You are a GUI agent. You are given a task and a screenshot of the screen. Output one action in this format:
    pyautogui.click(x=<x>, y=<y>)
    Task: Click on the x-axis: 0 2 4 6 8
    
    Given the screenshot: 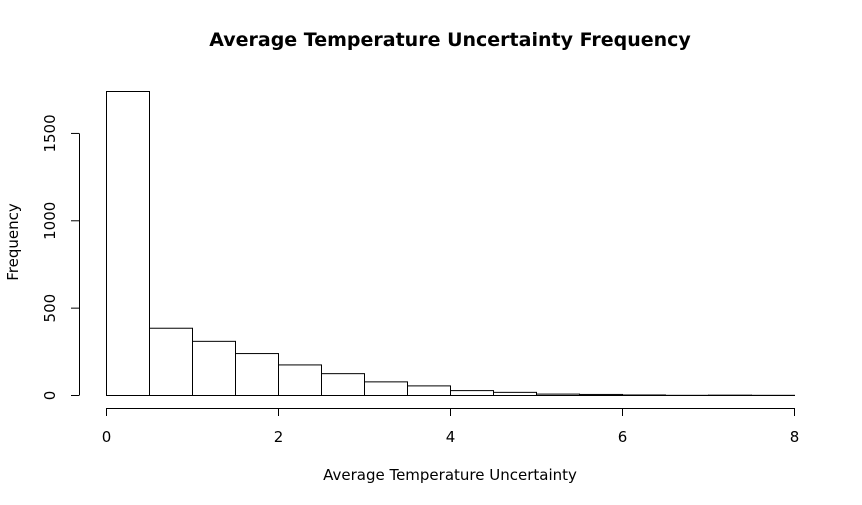 What is the action you would take?
    pyautogui.click(x=451, y=427)
    